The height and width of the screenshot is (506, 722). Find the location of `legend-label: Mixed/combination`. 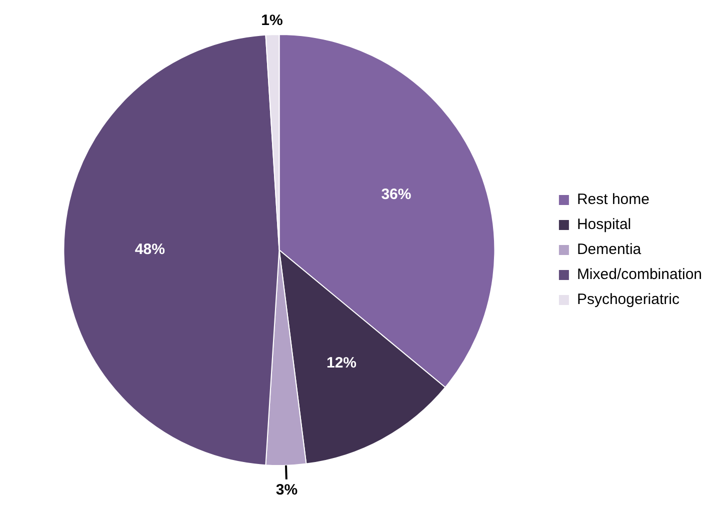

legend-label: Mixed/combination is located at coordinates (639, 275).